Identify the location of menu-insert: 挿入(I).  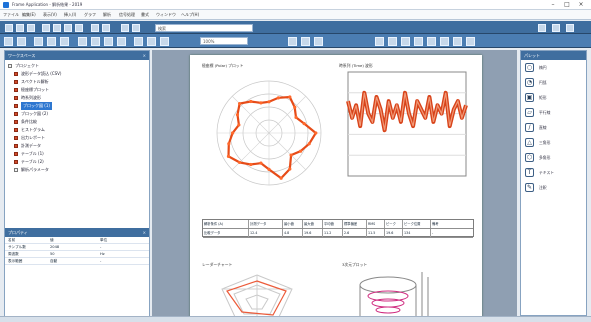
(70, 14).